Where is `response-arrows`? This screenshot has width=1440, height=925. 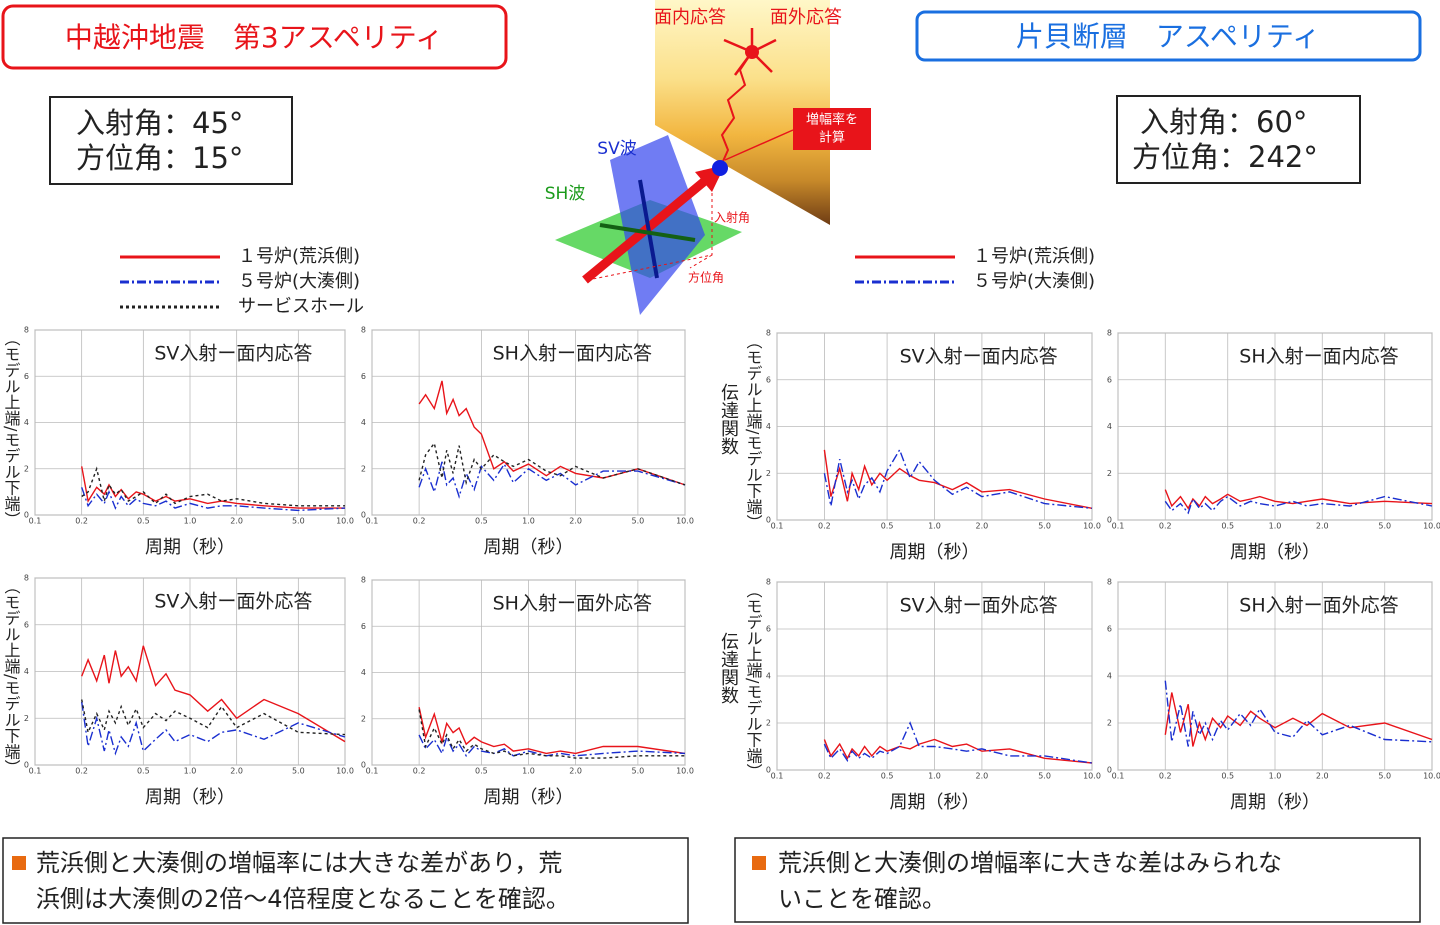 response-arrows is located at coordinates (750, 52).